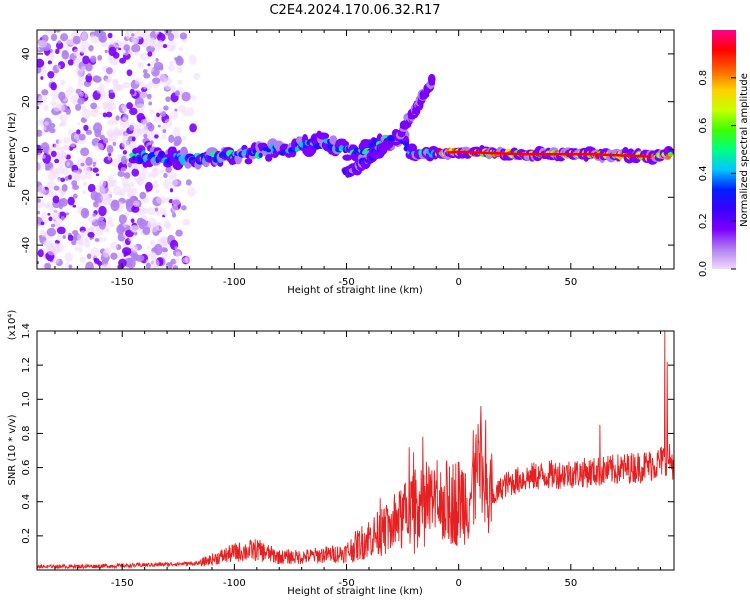 The height and width of the screenshot is (604, 750). What do you see at coordinates (354, 10) in the screenshot?
I see `figure-title: C2E4.2024.170.06.32.R17` at bounding box center [354, 10].